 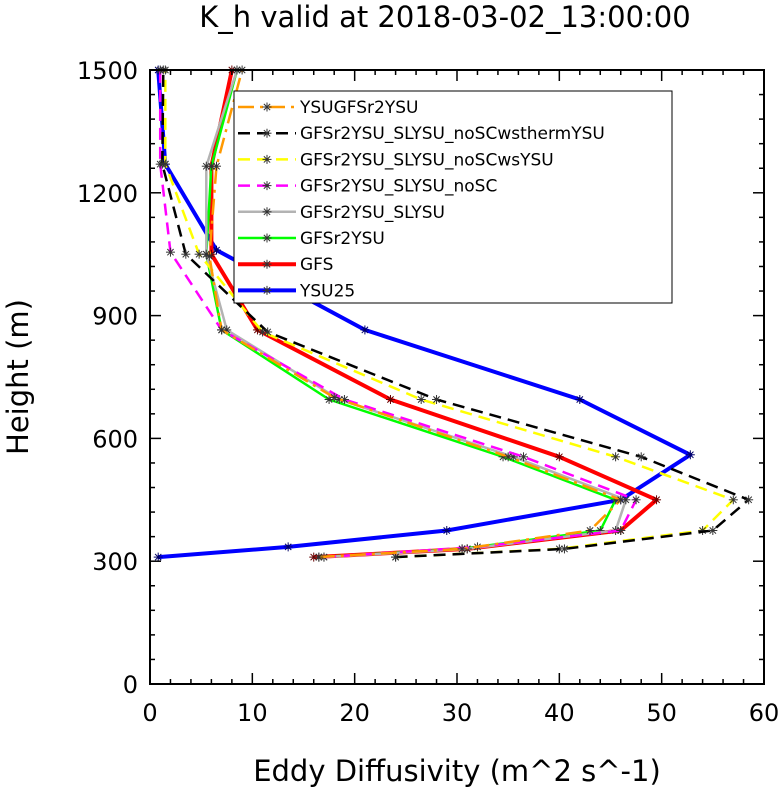 I want to click on legend-item: GFSr2YSU_SLYSU_noSCwsthermYSU, so click(x=421, y=134).